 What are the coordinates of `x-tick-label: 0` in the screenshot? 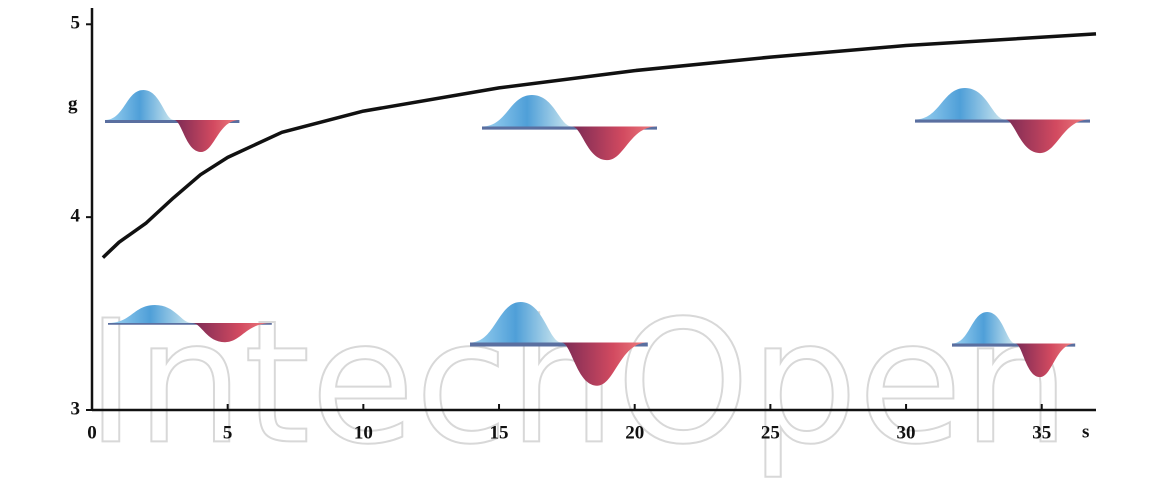 It's located at (92, 432).